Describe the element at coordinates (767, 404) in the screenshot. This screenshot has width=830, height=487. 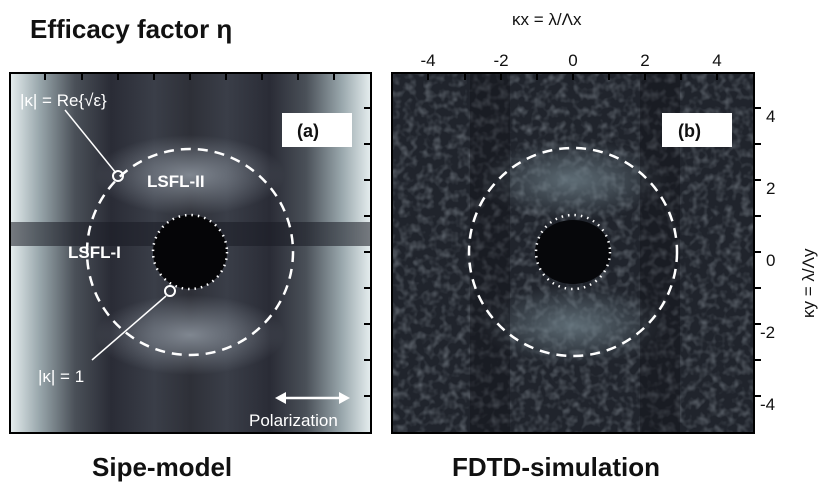
I see `y-tick-label: -4` at that location.